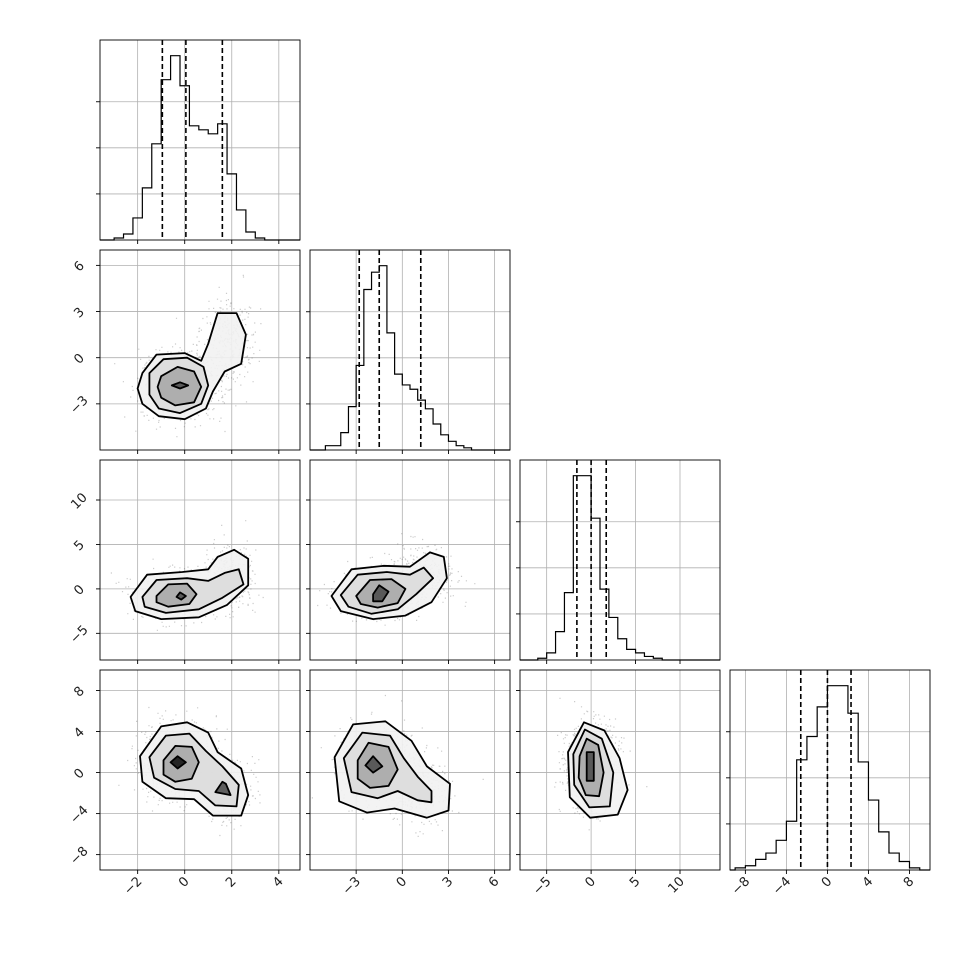 The image size is (970, 970). I want to click on panel-2-1-frame, so click(410, 560).